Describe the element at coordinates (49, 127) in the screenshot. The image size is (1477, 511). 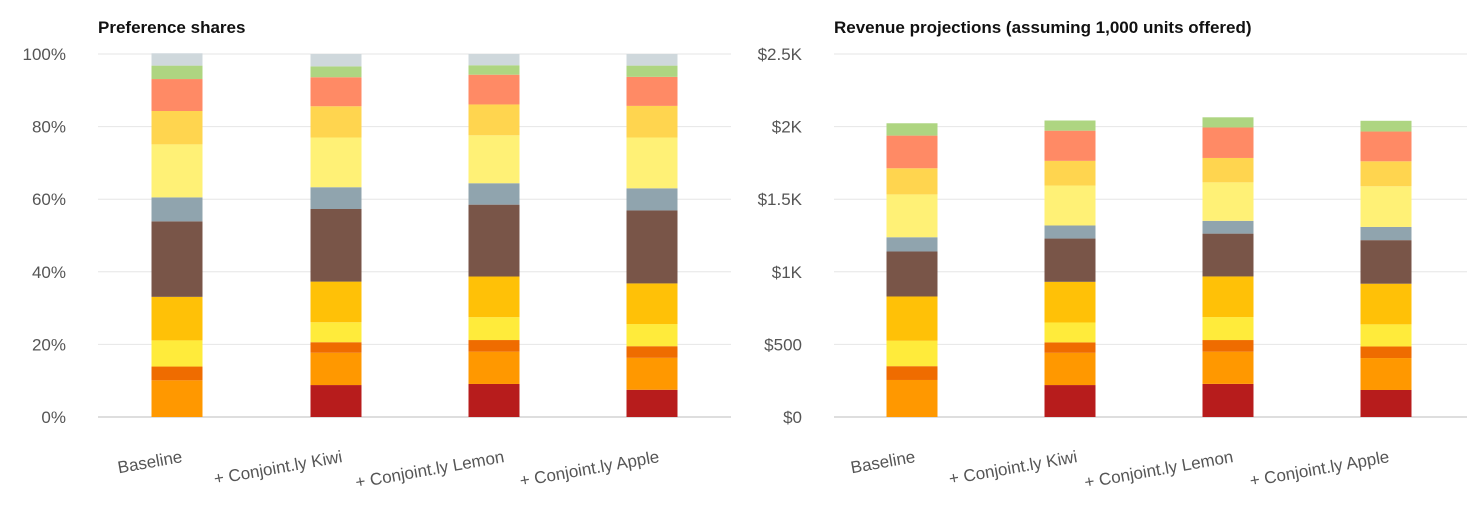
I see `y-tick-label: 80%` at that location.